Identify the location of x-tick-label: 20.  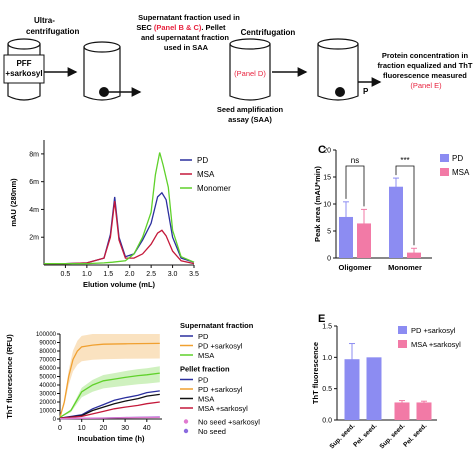
(104, 428).